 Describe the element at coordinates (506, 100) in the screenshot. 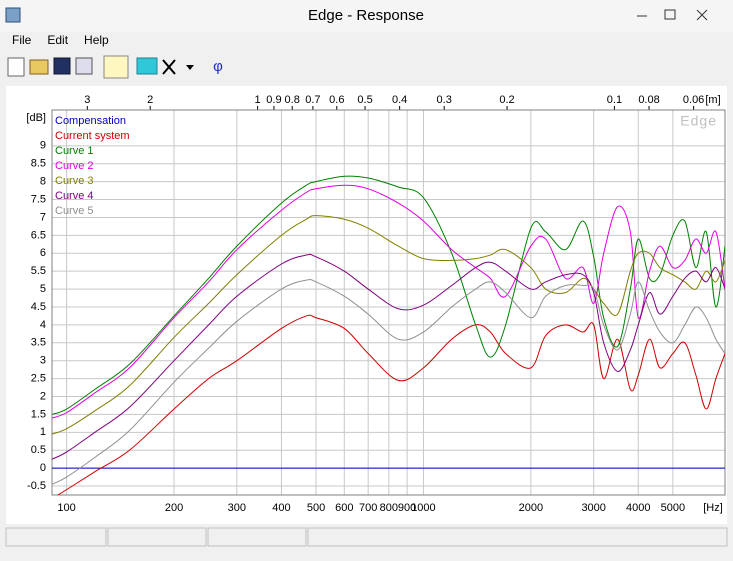

I see `top-tick-label: 0.2` at that location.